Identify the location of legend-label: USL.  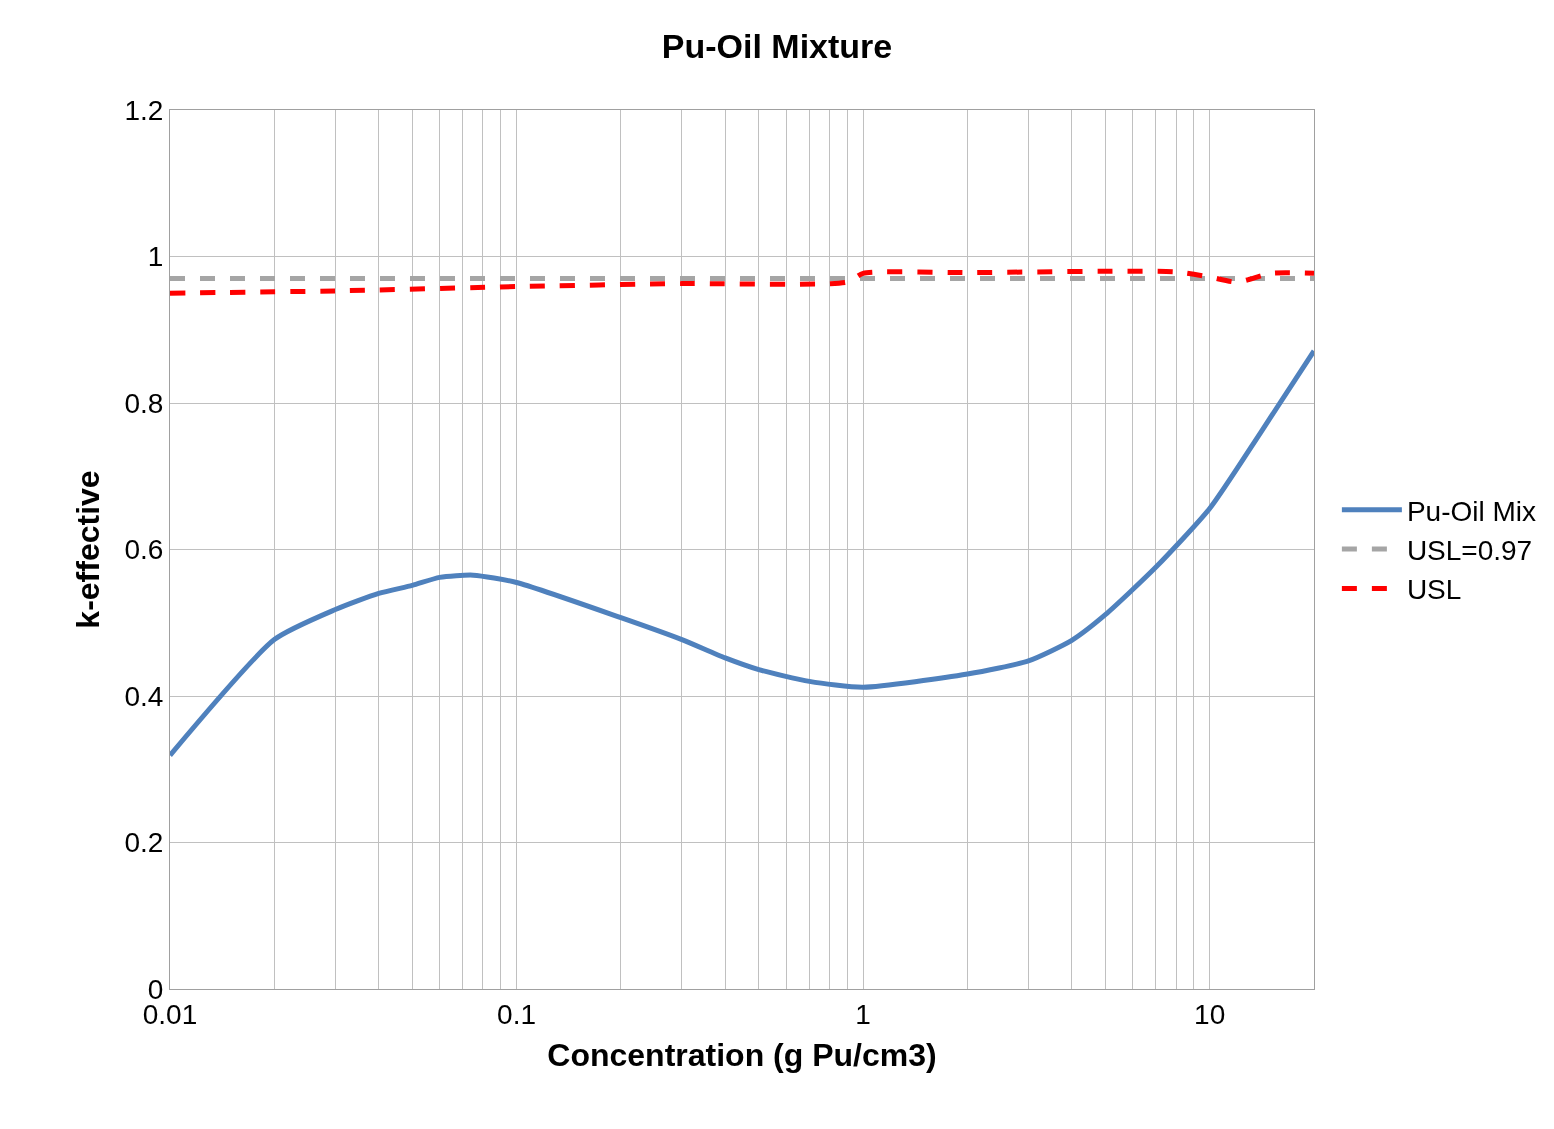
(1434, 590).